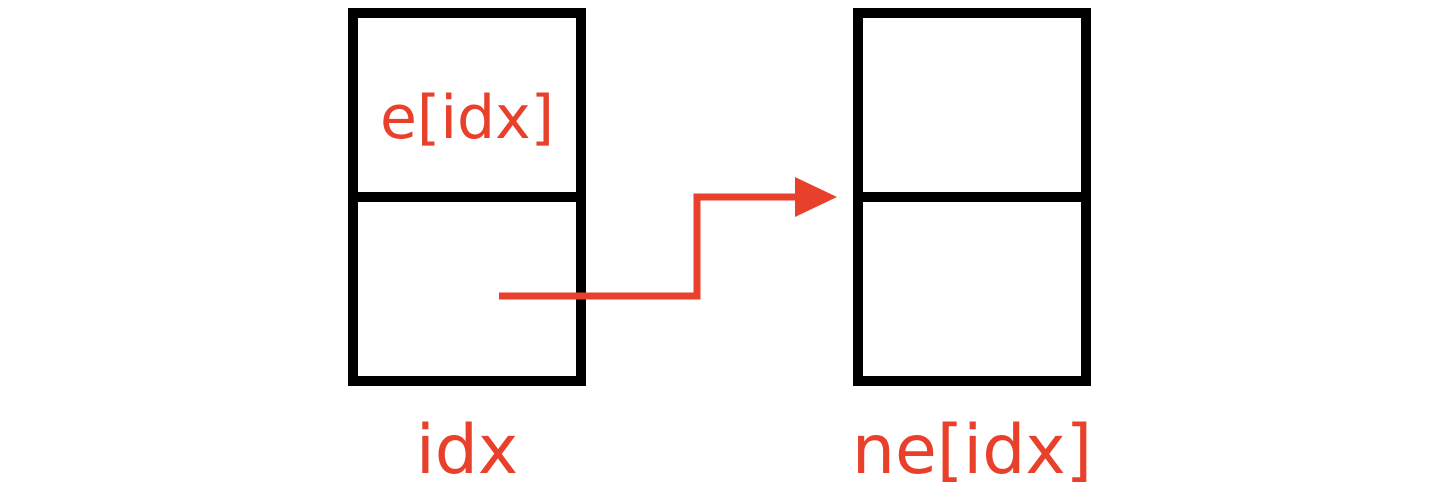 Image resolution: width=1452 pixels, height=489 pixels. What do you see at coordinates (972, 197) in the screenshot?
I see `right-node` at bounding box center [972, 197].